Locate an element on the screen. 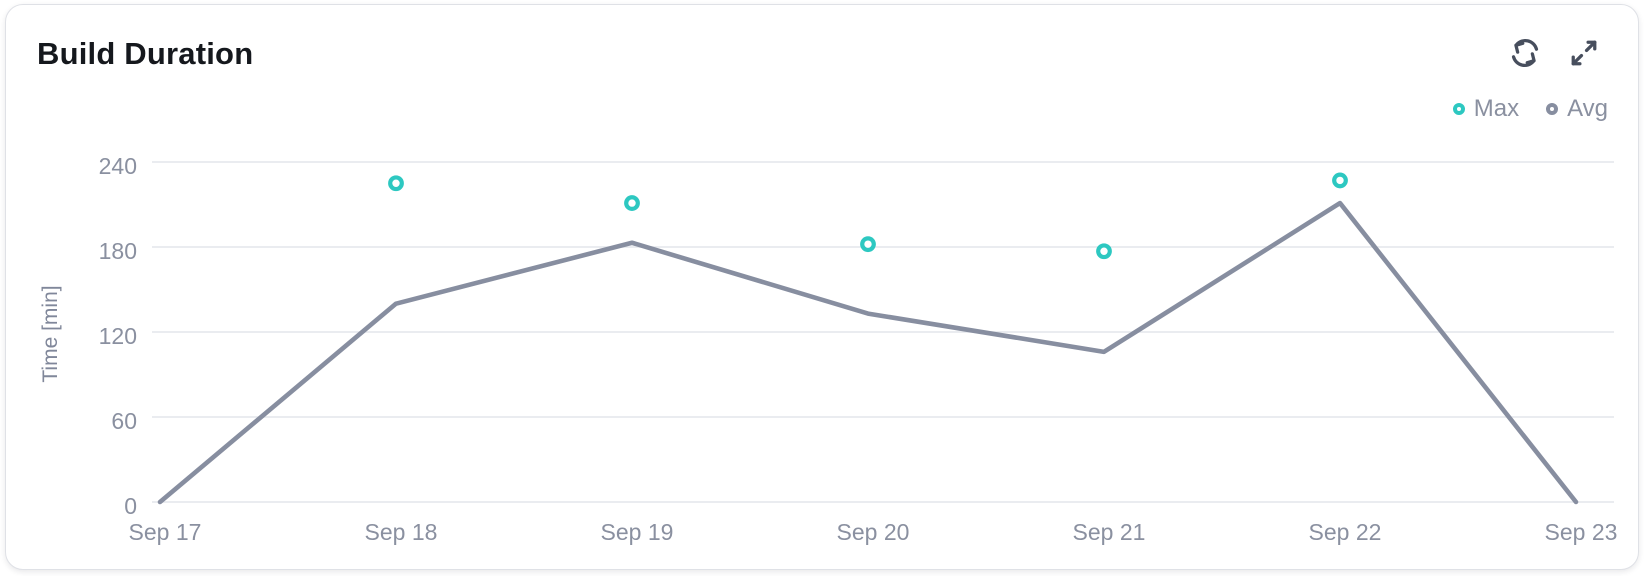 The width and height of the screenshot is (1644, 576). x-axis-label: Sep 18 is located at coordinates (401, 532).